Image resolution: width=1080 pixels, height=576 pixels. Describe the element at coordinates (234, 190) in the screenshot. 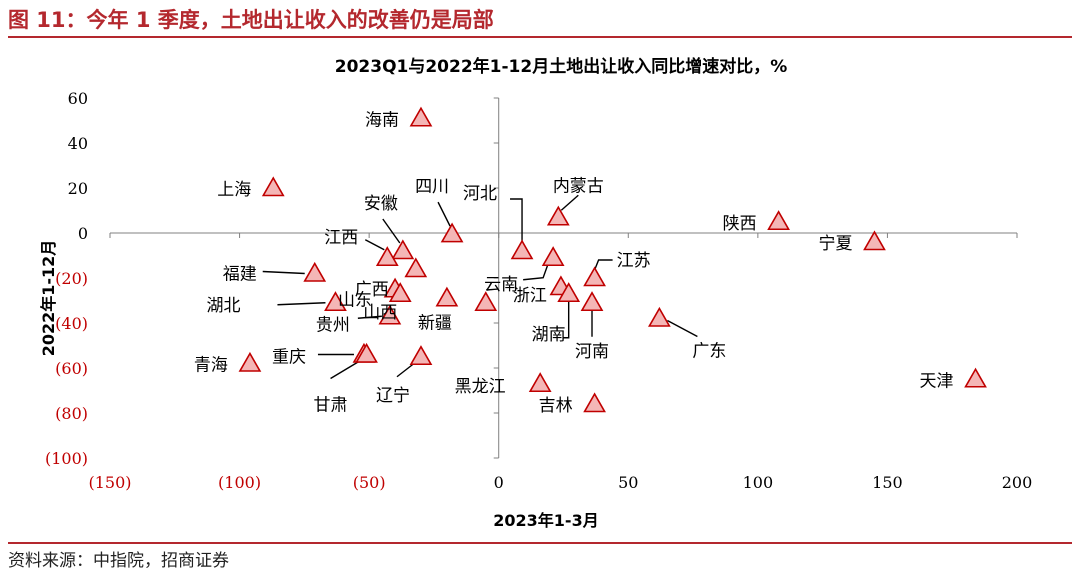

I see `point-label: 上海` at that location.